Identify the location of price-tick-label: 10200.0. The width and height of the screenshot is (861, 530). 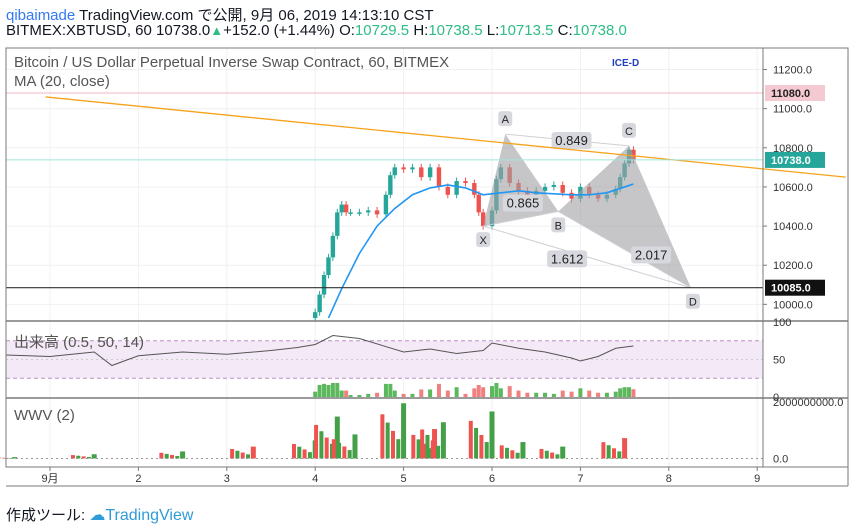
(793, 266).